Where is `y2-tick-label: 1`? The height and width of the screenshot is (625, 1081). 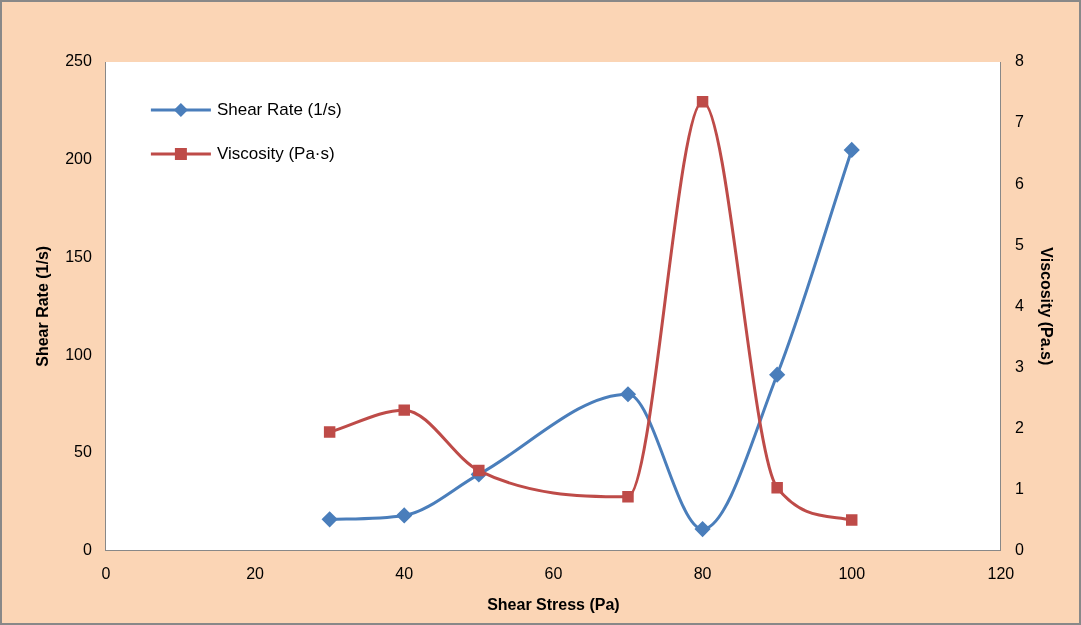
y2-tick-label: 1 is located at coordinates (1019, 488).